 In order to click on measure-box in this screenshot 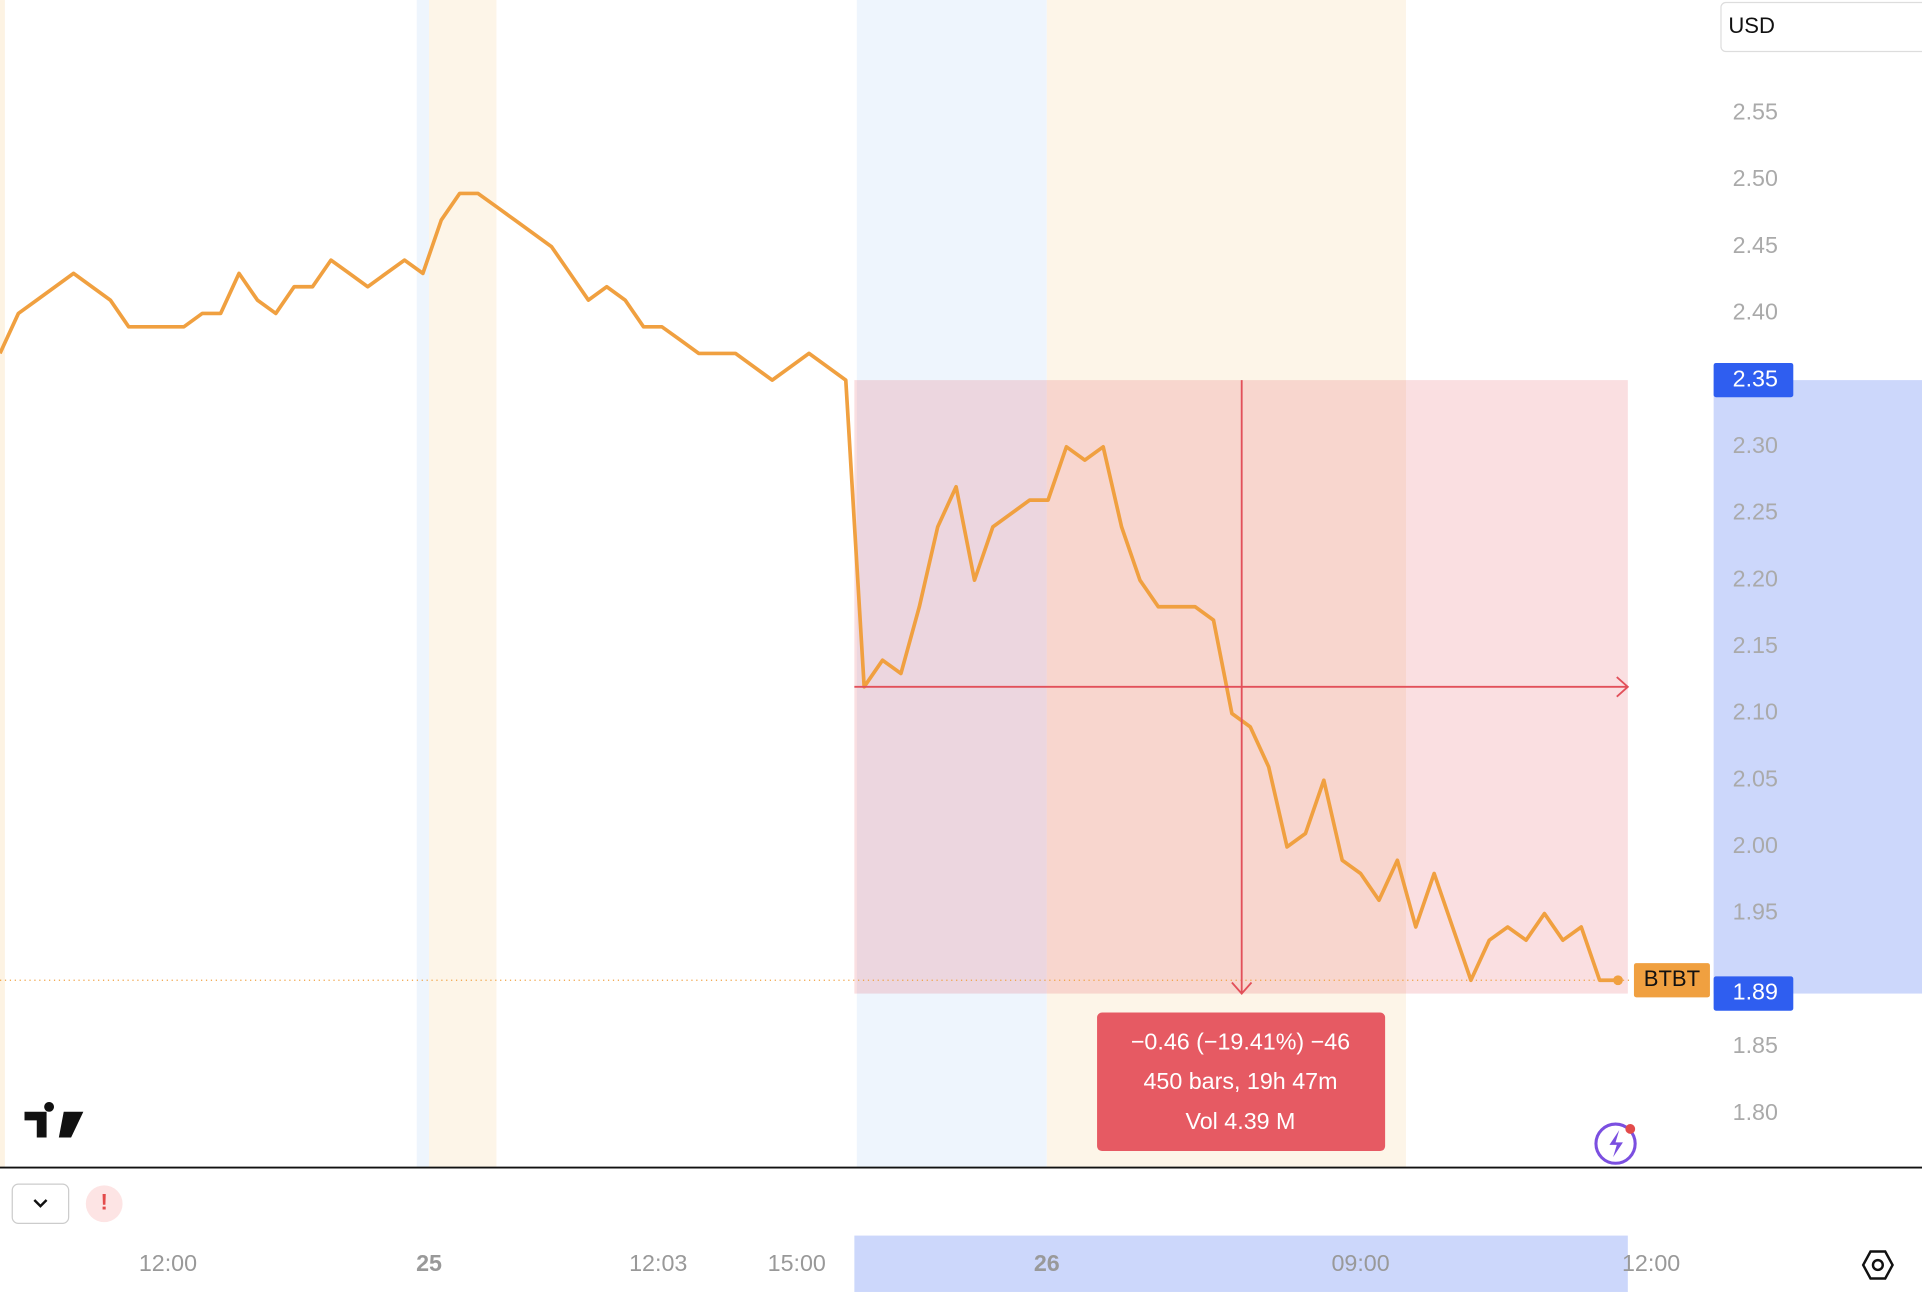, I will do `click(1241, 1082)`.